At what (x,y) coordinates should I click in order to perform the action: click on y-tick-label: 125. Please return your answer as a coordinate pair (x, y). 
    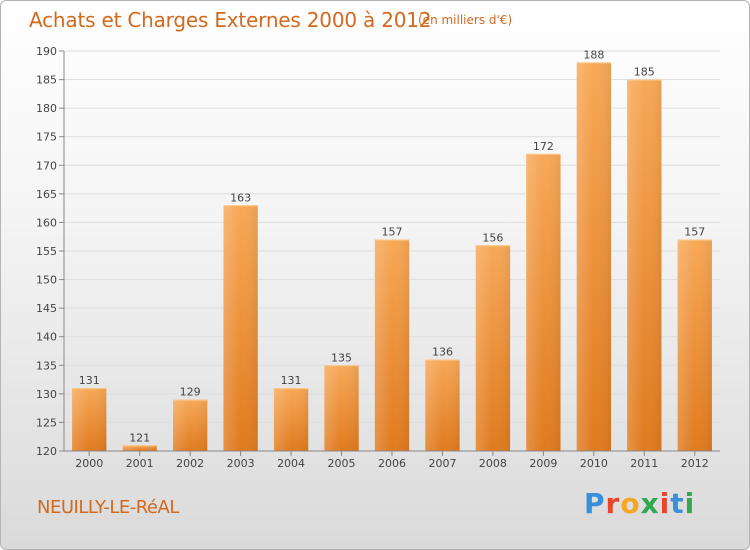
    Looking at the image, I should click on (46, 422).